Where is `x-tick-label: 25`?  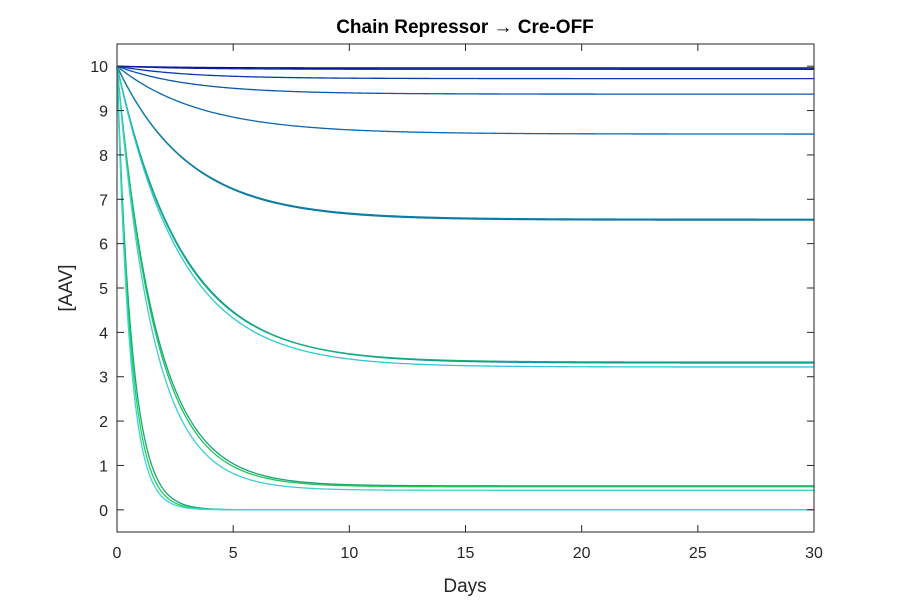 x-tick-label: 25 is located at coordinates (698, 553).